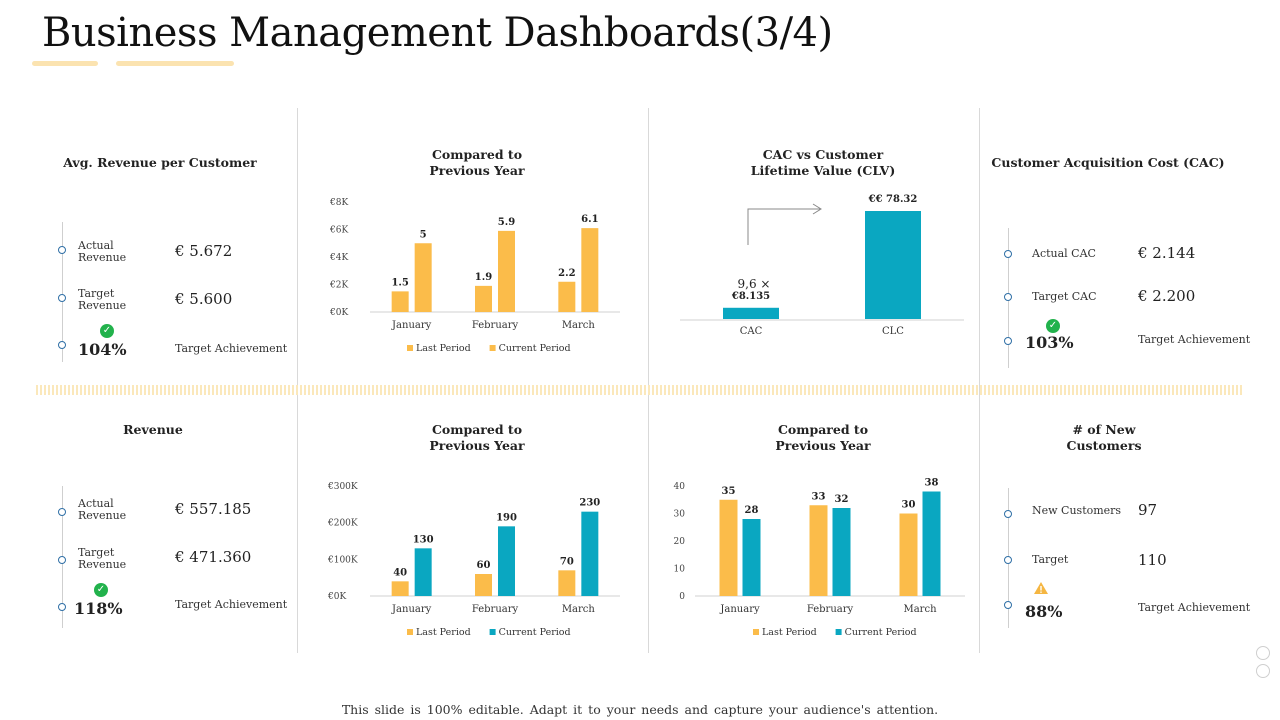 The width and height of the screenshot is (1280, 720). What do you see at coordinates (893, 199) in the screenshot?
I see `data-label: €€ 78.32` at bounding box center [893, 199].